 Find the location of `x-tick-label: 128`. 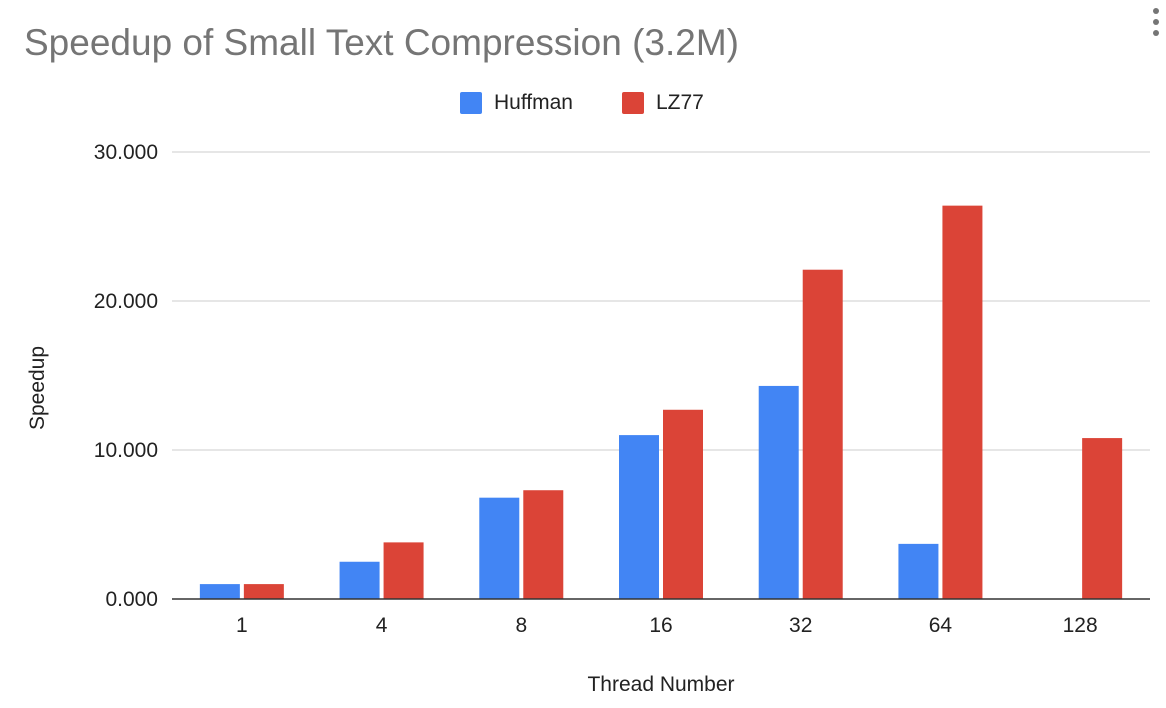

x-tick-label: 128 is located at coordinates (1080, 625).